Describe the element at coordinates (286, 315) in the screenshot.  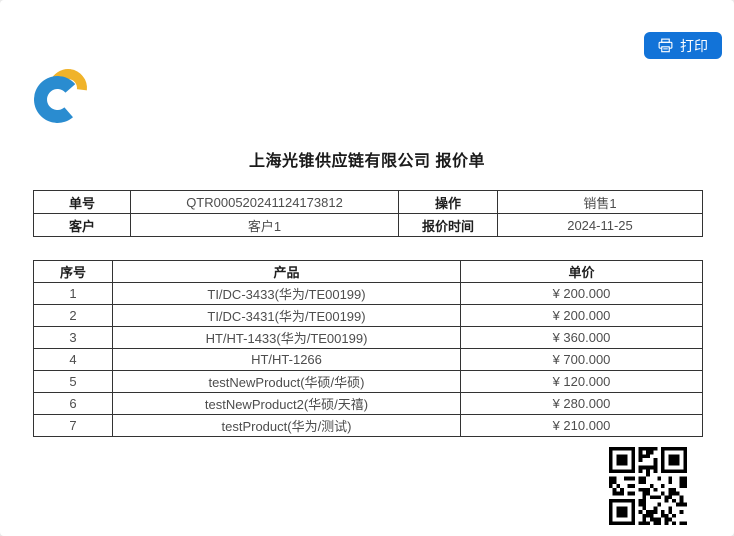
I see `product-name-cell: TI/DC-3431(华为/TE00199)` at that location.